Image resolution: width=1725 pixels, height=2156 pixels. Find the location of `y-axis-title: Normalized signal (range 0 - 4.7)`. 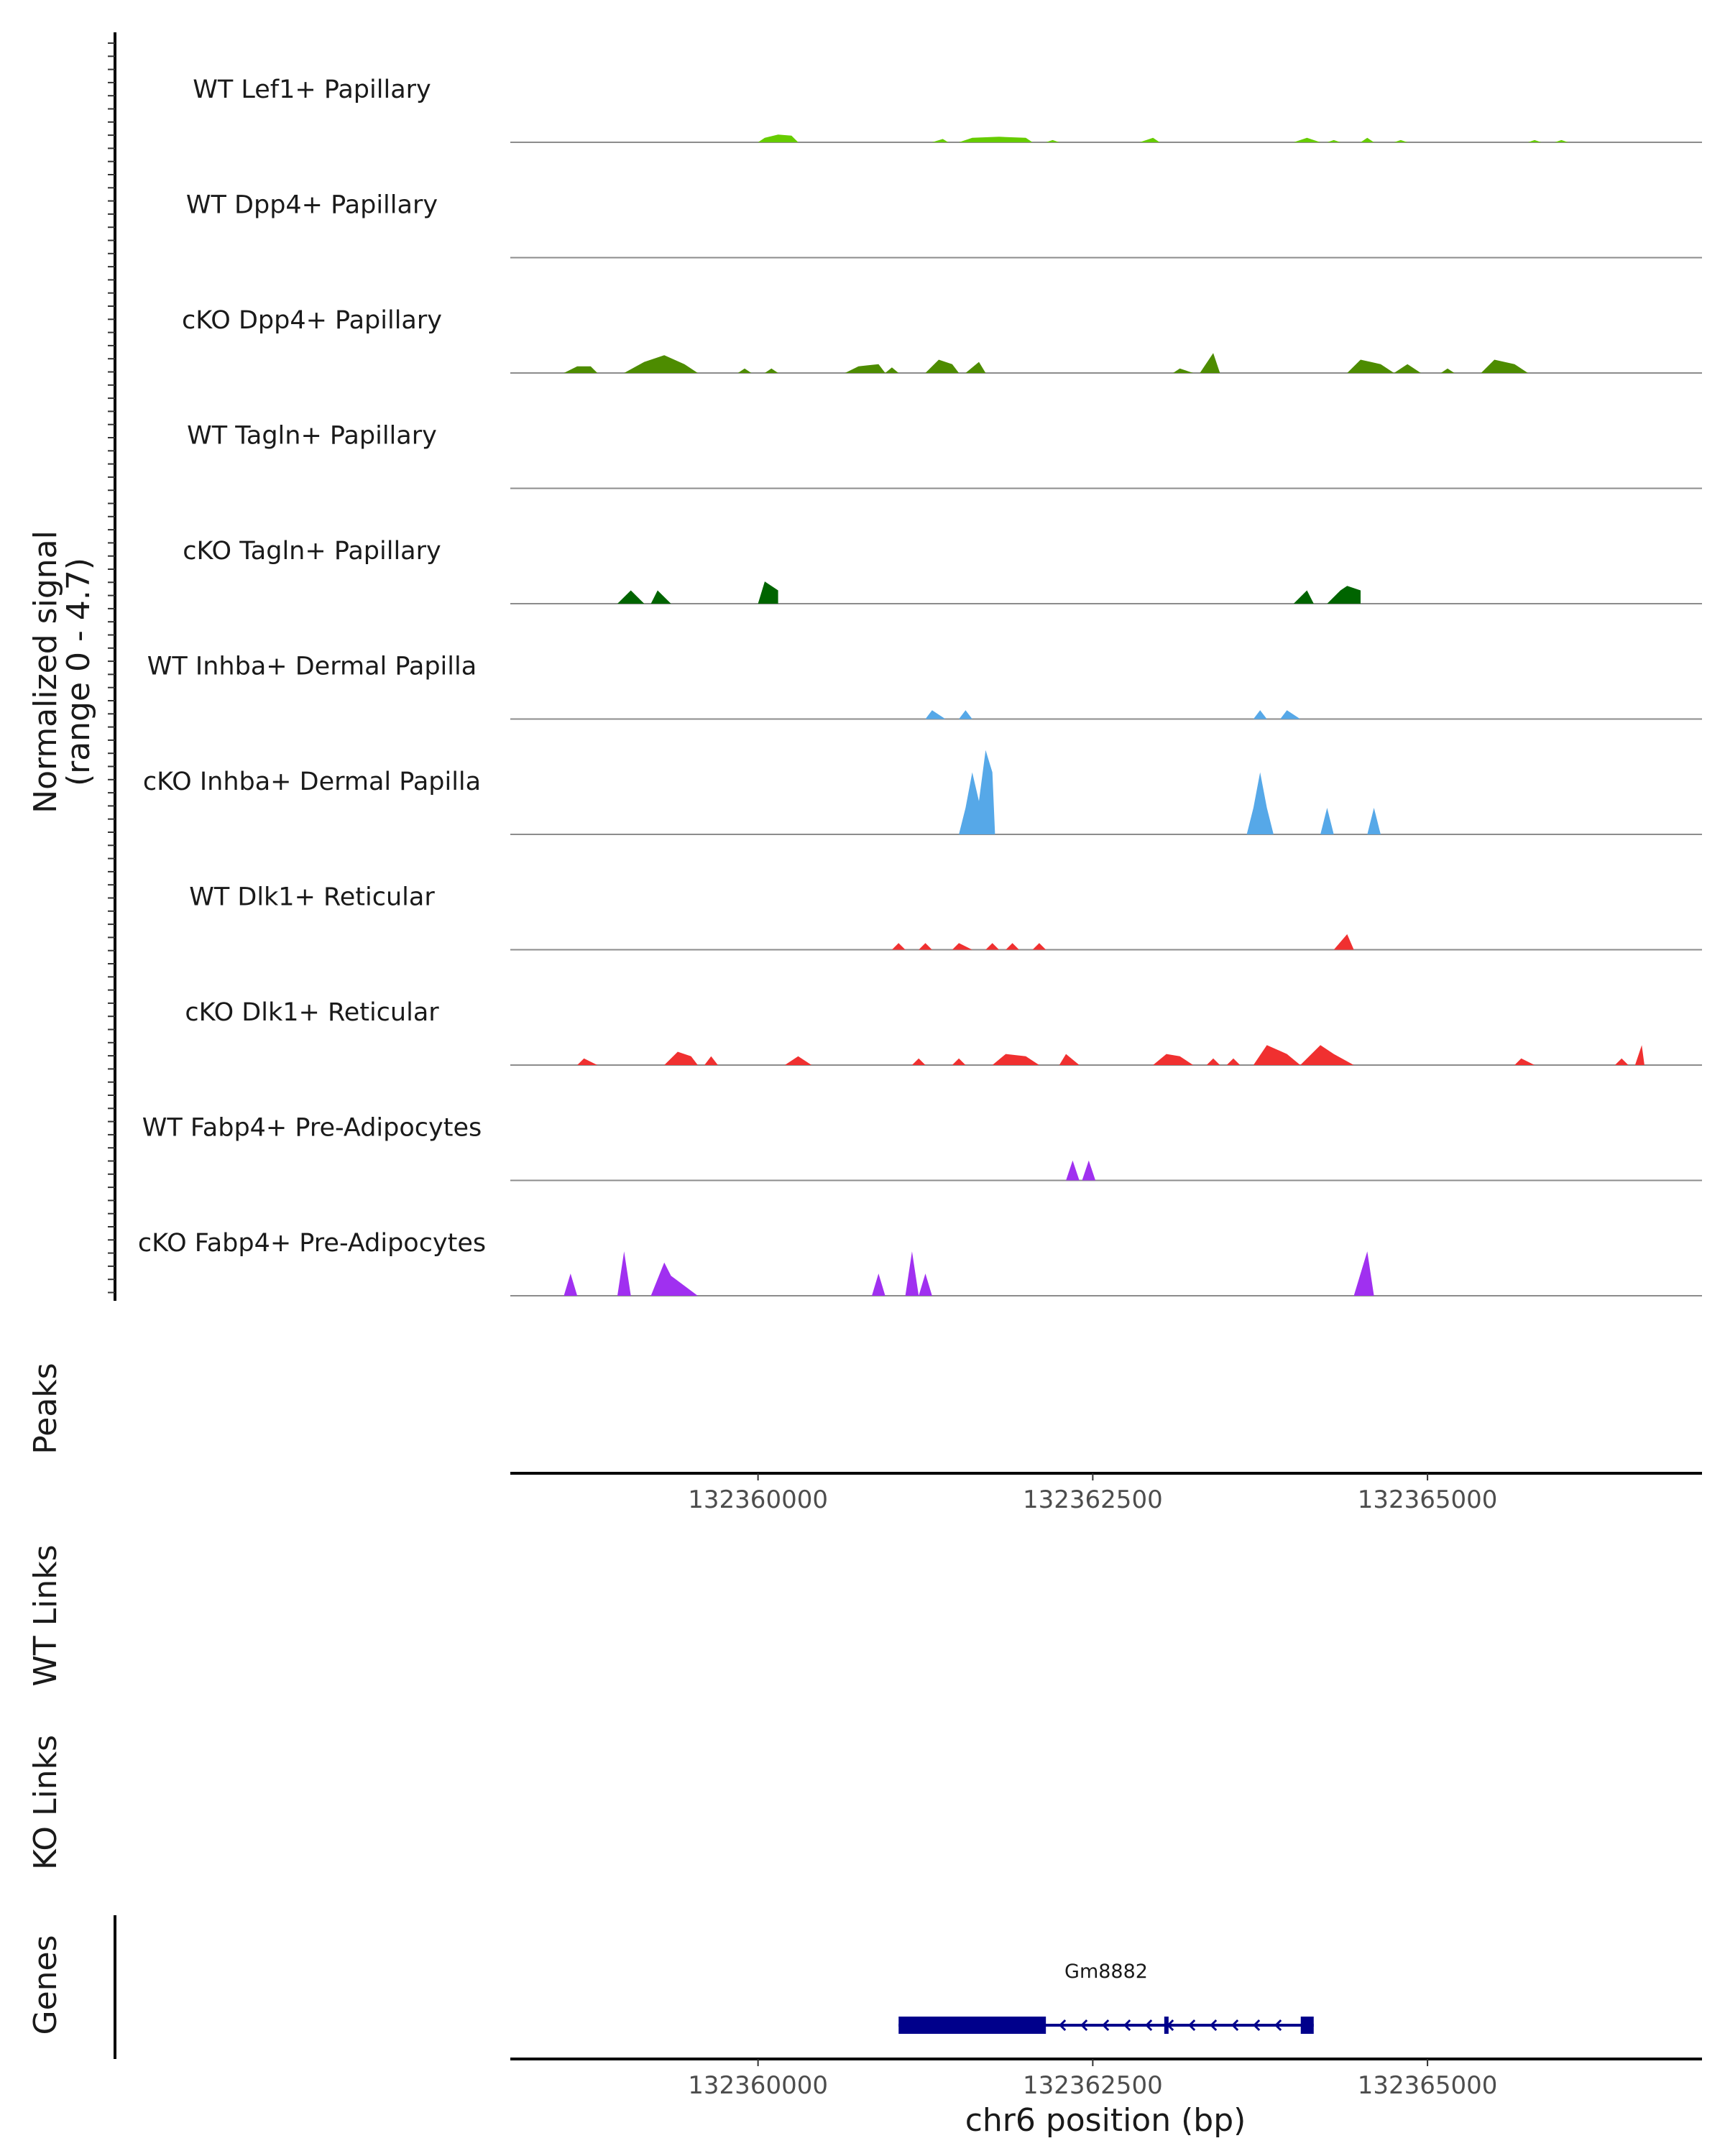

y-axis-title: Normalized signal (range 0 - 4.7) is located at coordinates (62, 672).